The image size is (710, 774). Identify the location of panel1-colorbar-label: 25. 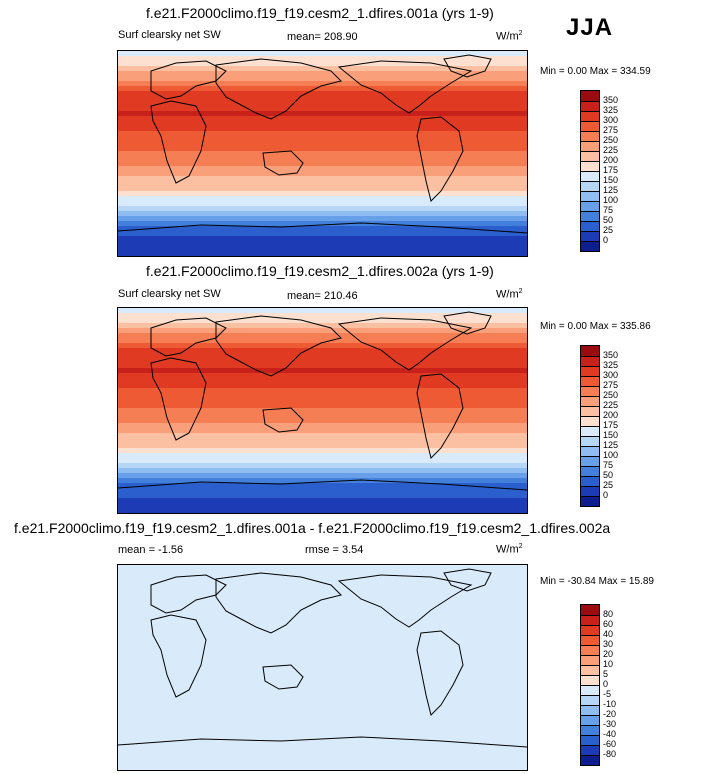
(608, 230).